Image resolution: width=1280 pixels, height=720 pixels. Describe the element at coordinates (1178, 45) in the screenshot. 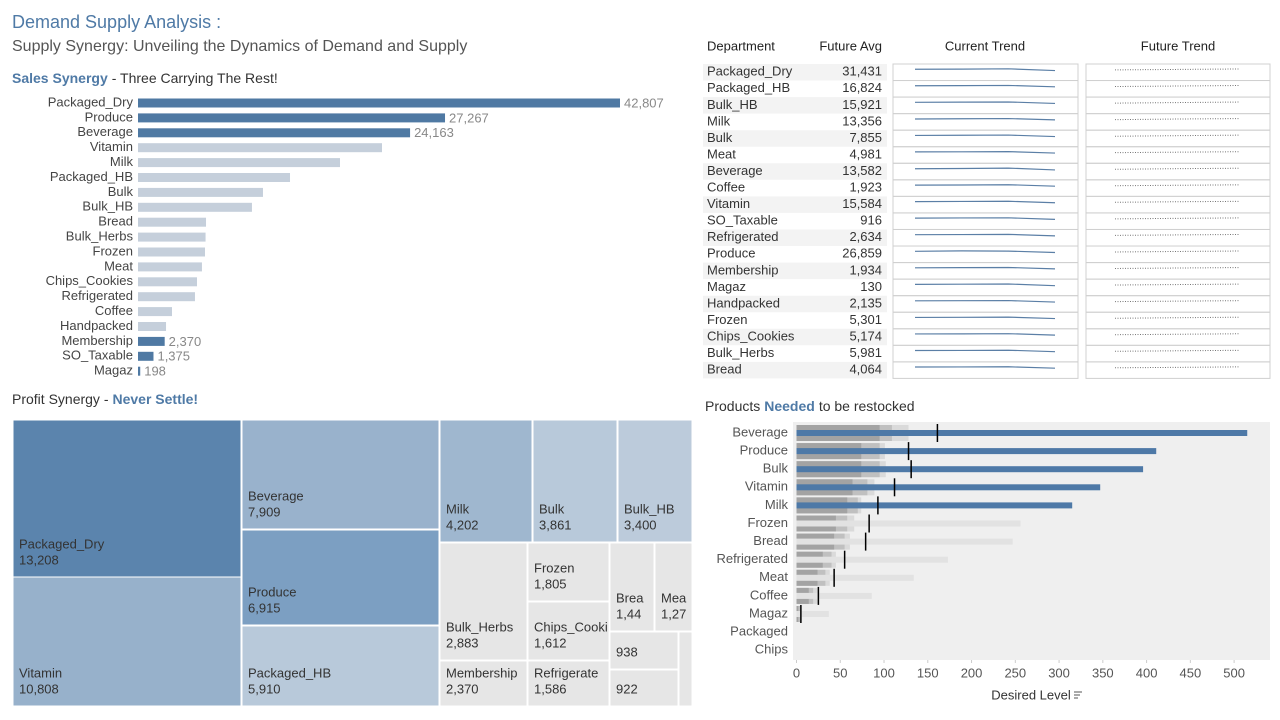

I see `column-header: Future Trend` at that location.